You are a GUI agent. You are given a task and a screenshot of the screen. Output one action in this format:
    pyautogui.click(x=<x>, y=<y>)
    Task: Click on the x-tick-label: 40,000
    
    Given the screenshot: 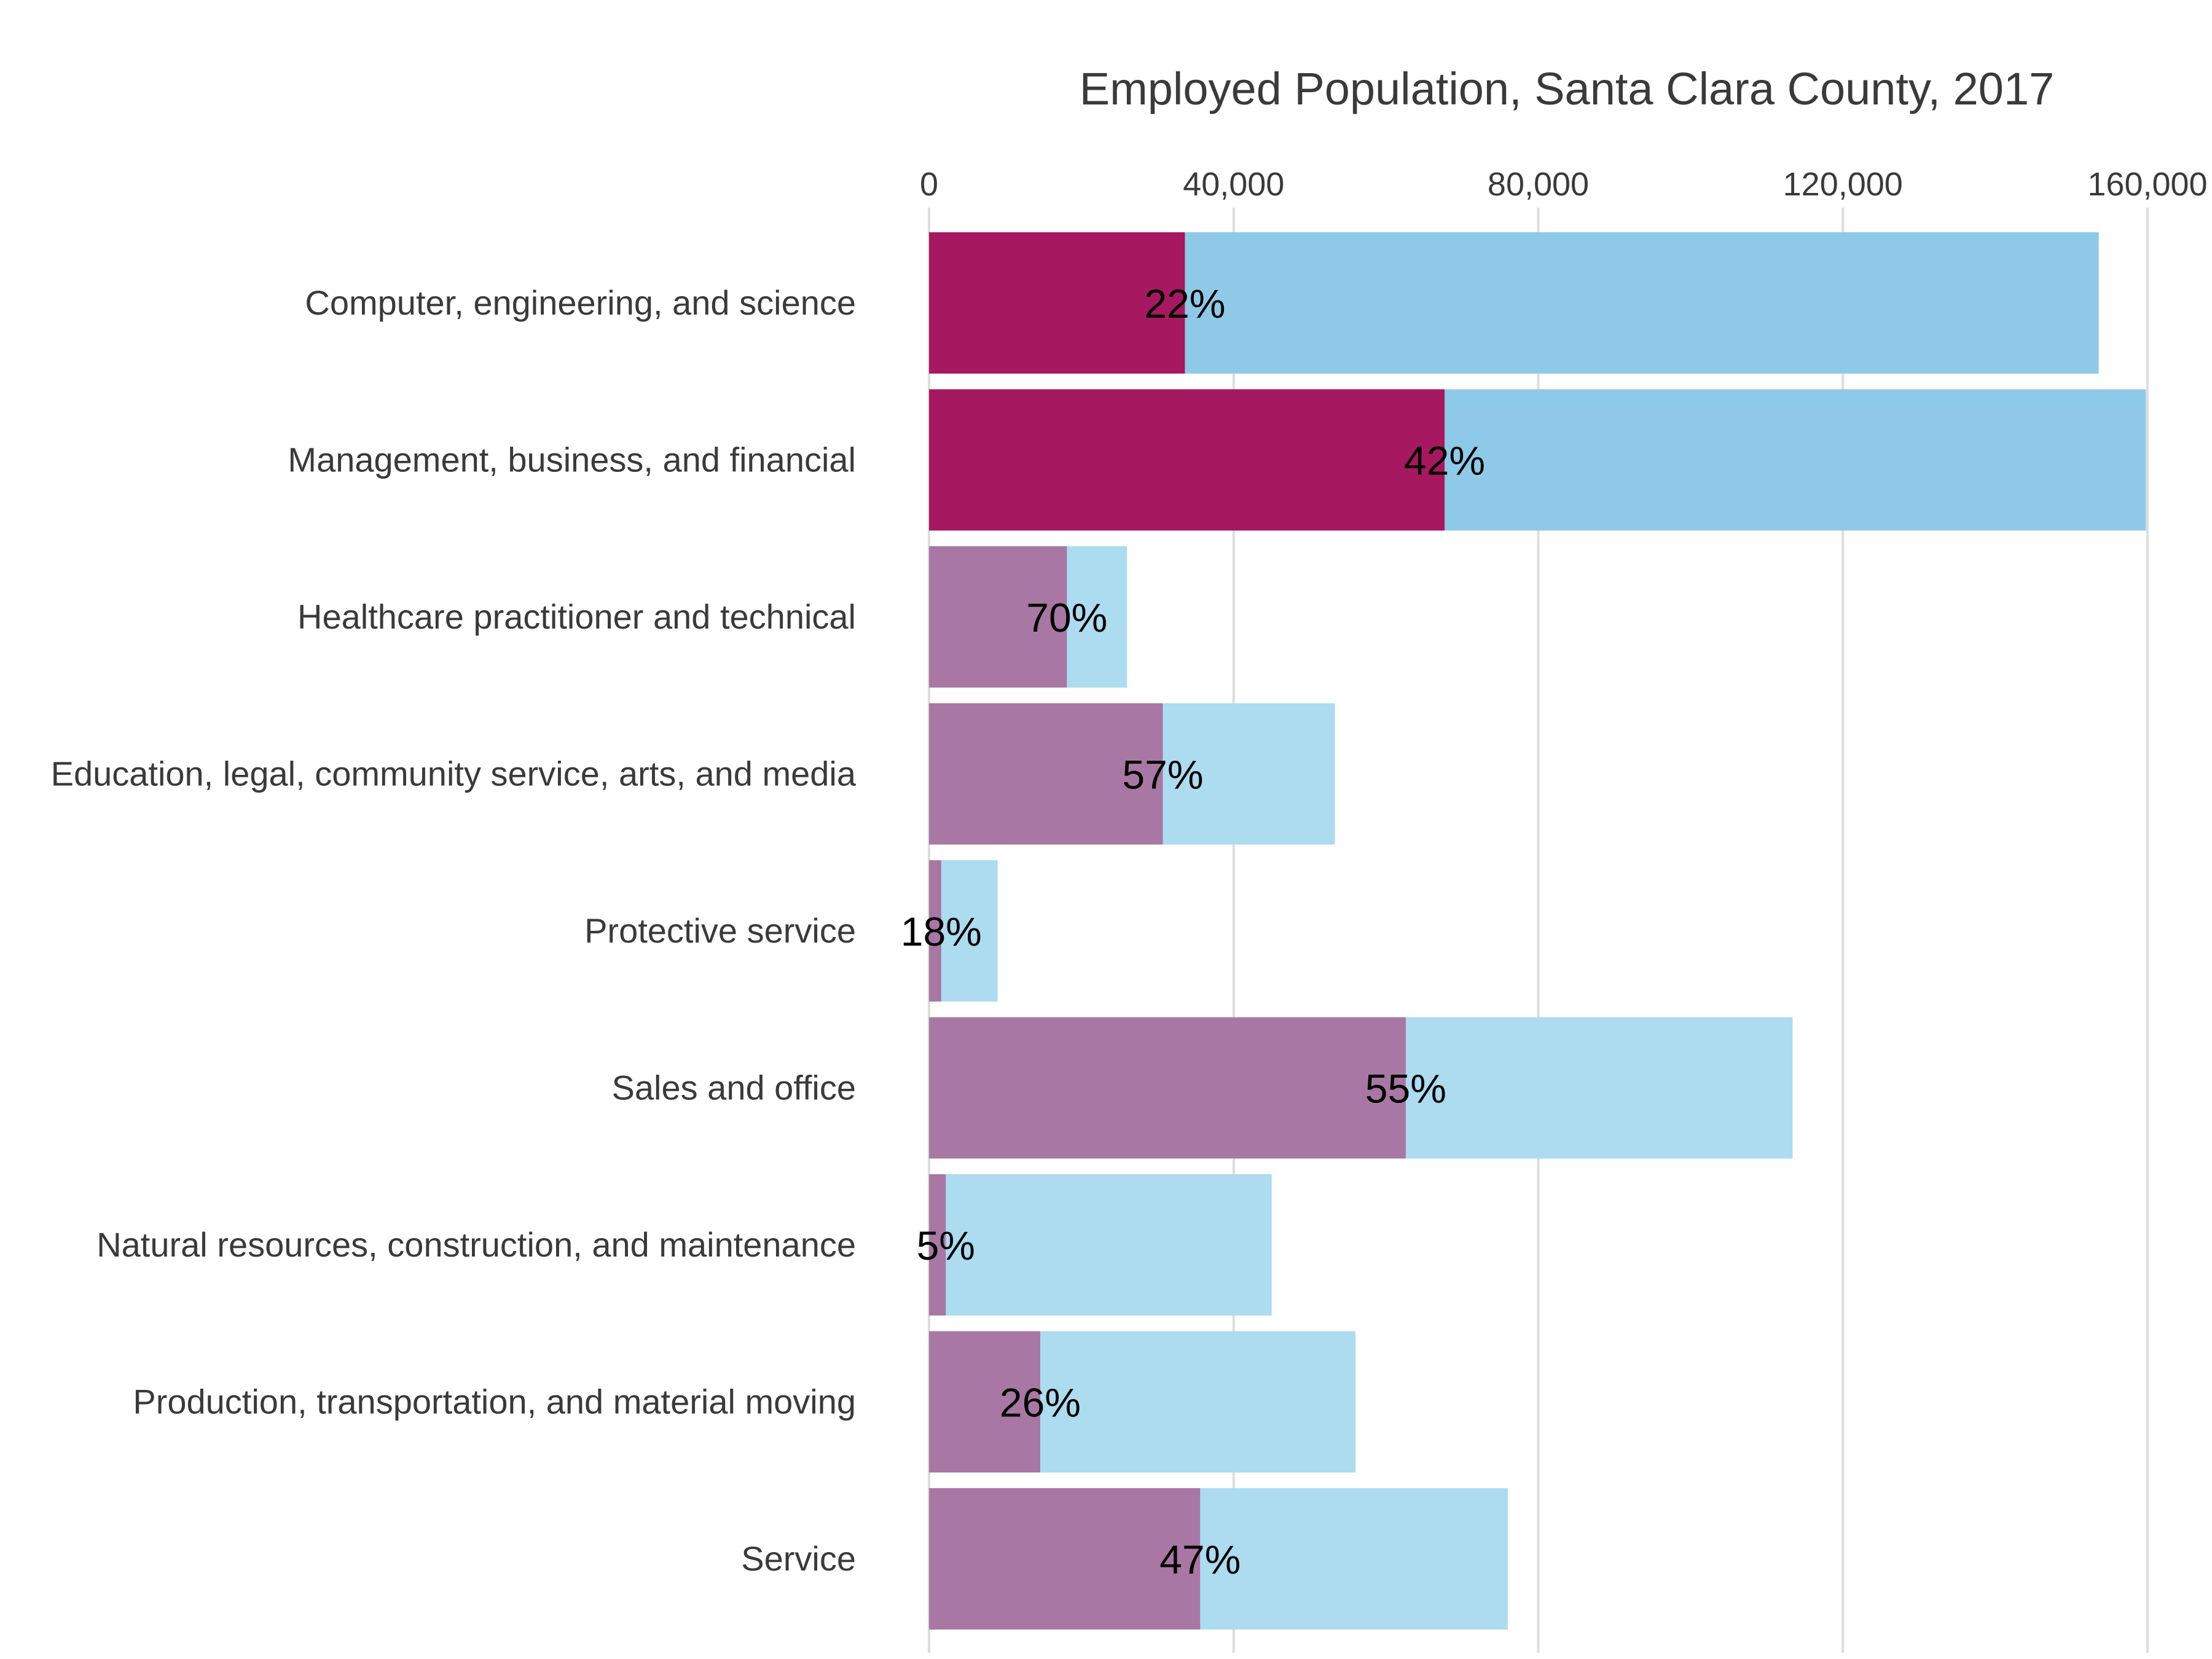 What is the action you would take?
    pyautogui.click(x=1233, y=184)
    